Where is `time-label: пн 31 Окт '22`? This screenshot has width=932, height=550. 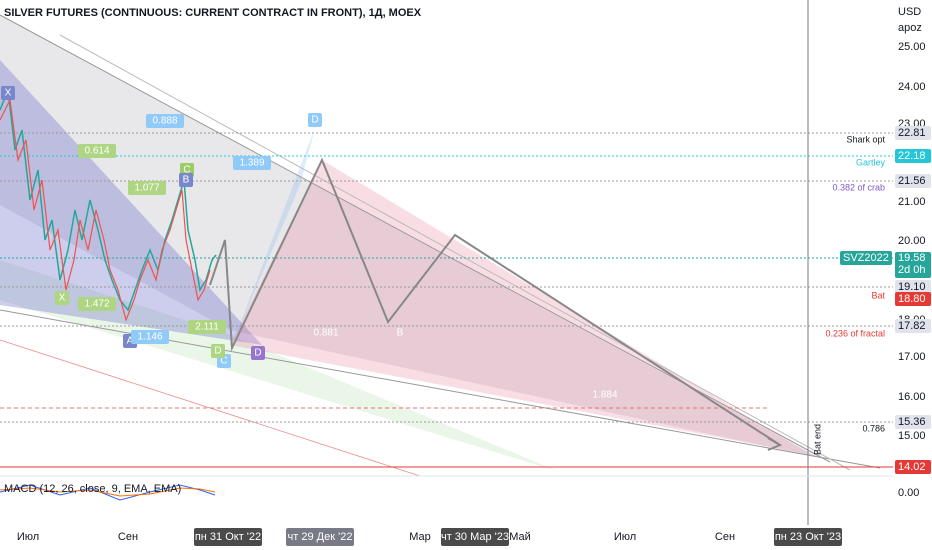 time-label: пн 31 Окт '22 is located at coordinates (228, 537).